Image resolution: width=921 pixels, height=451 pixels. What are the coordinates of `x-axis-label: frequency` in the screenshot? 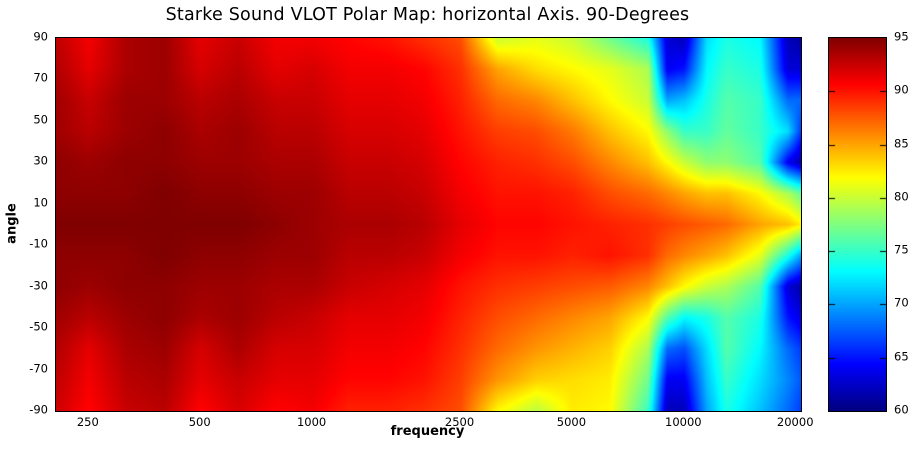 It's located at (427, 431).